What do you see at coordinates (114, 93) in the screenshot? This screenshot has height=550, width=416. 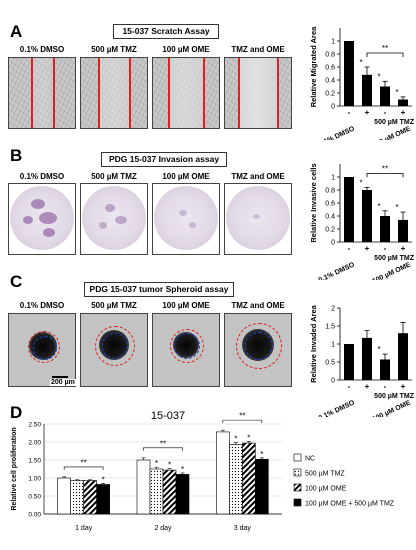 I see `scratch-image-tmz` at bounding box center [114, 93].